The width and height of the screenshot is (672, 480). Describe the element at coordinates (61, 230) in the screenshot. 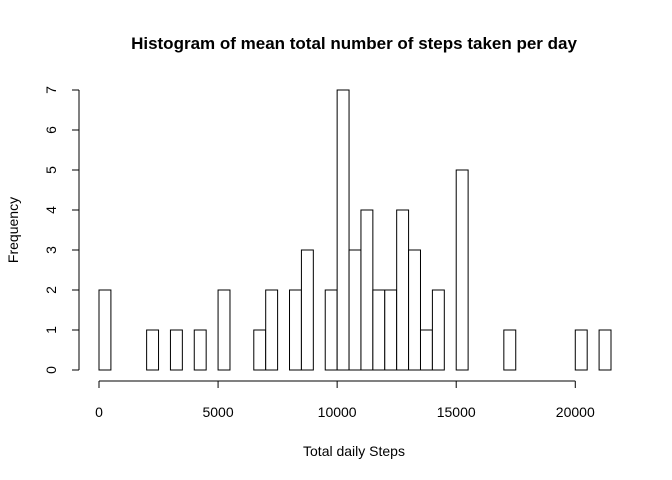

I see `y-axis: 0 1 2 3 4 5 6 7` at that location.